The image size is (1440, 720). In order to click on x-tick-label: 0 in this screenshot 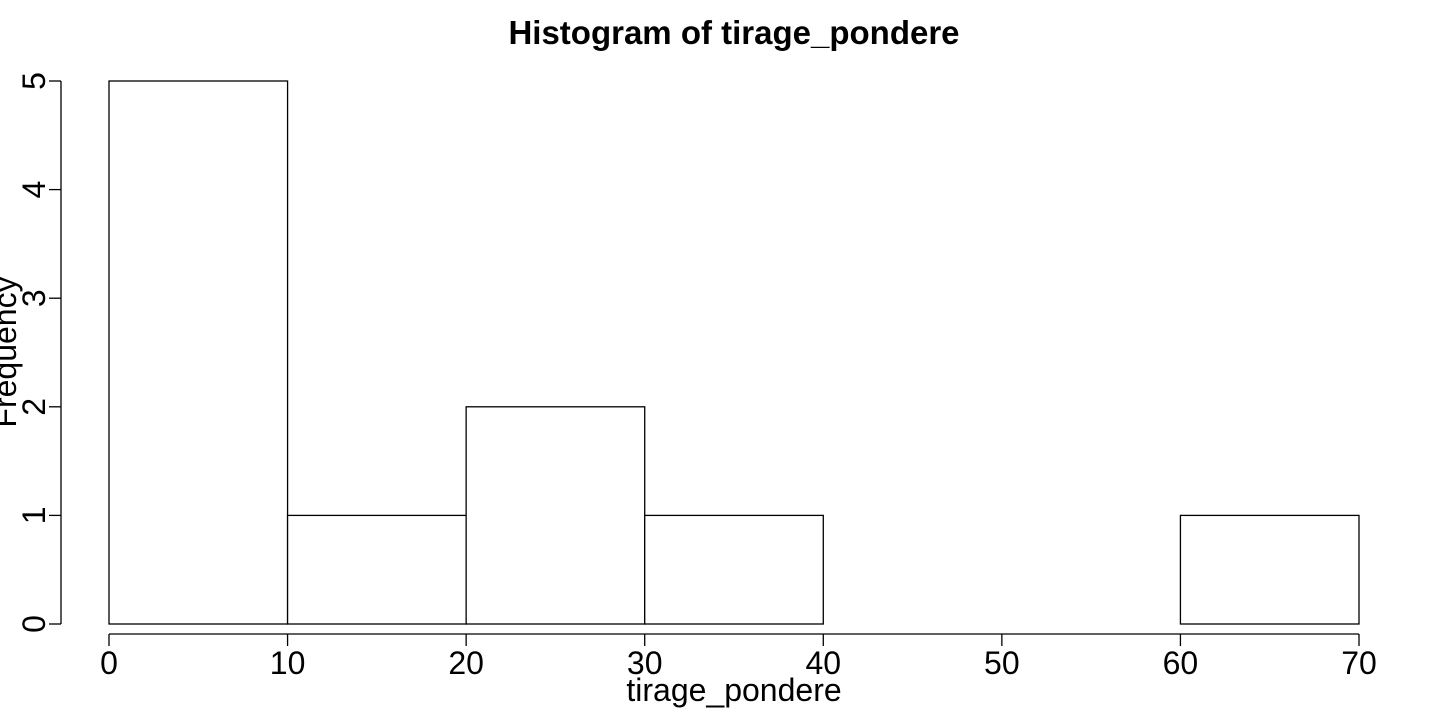, I will do `click(109, 663)`.